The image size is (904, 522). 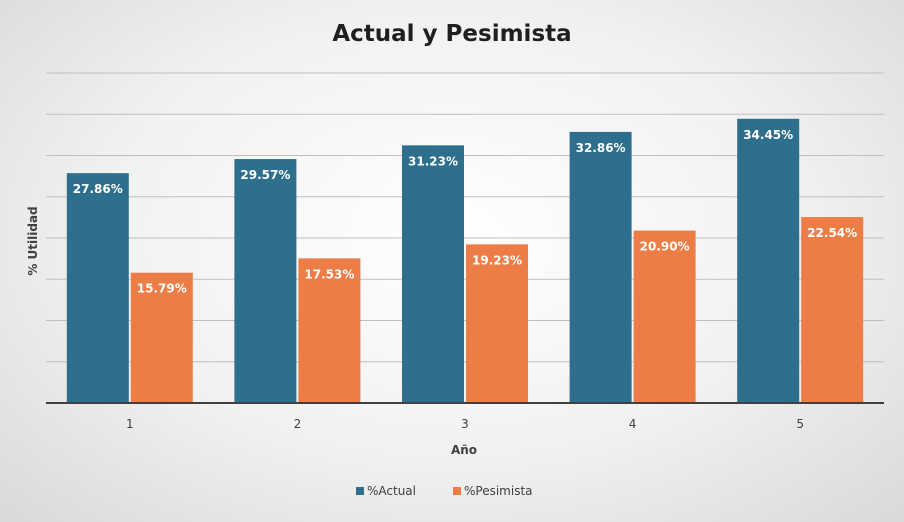 What do you see at coordinates (162, 289) in the screenshot?
I see `data-label-pesimista: 15.79%` at bounding box center [162, 289].